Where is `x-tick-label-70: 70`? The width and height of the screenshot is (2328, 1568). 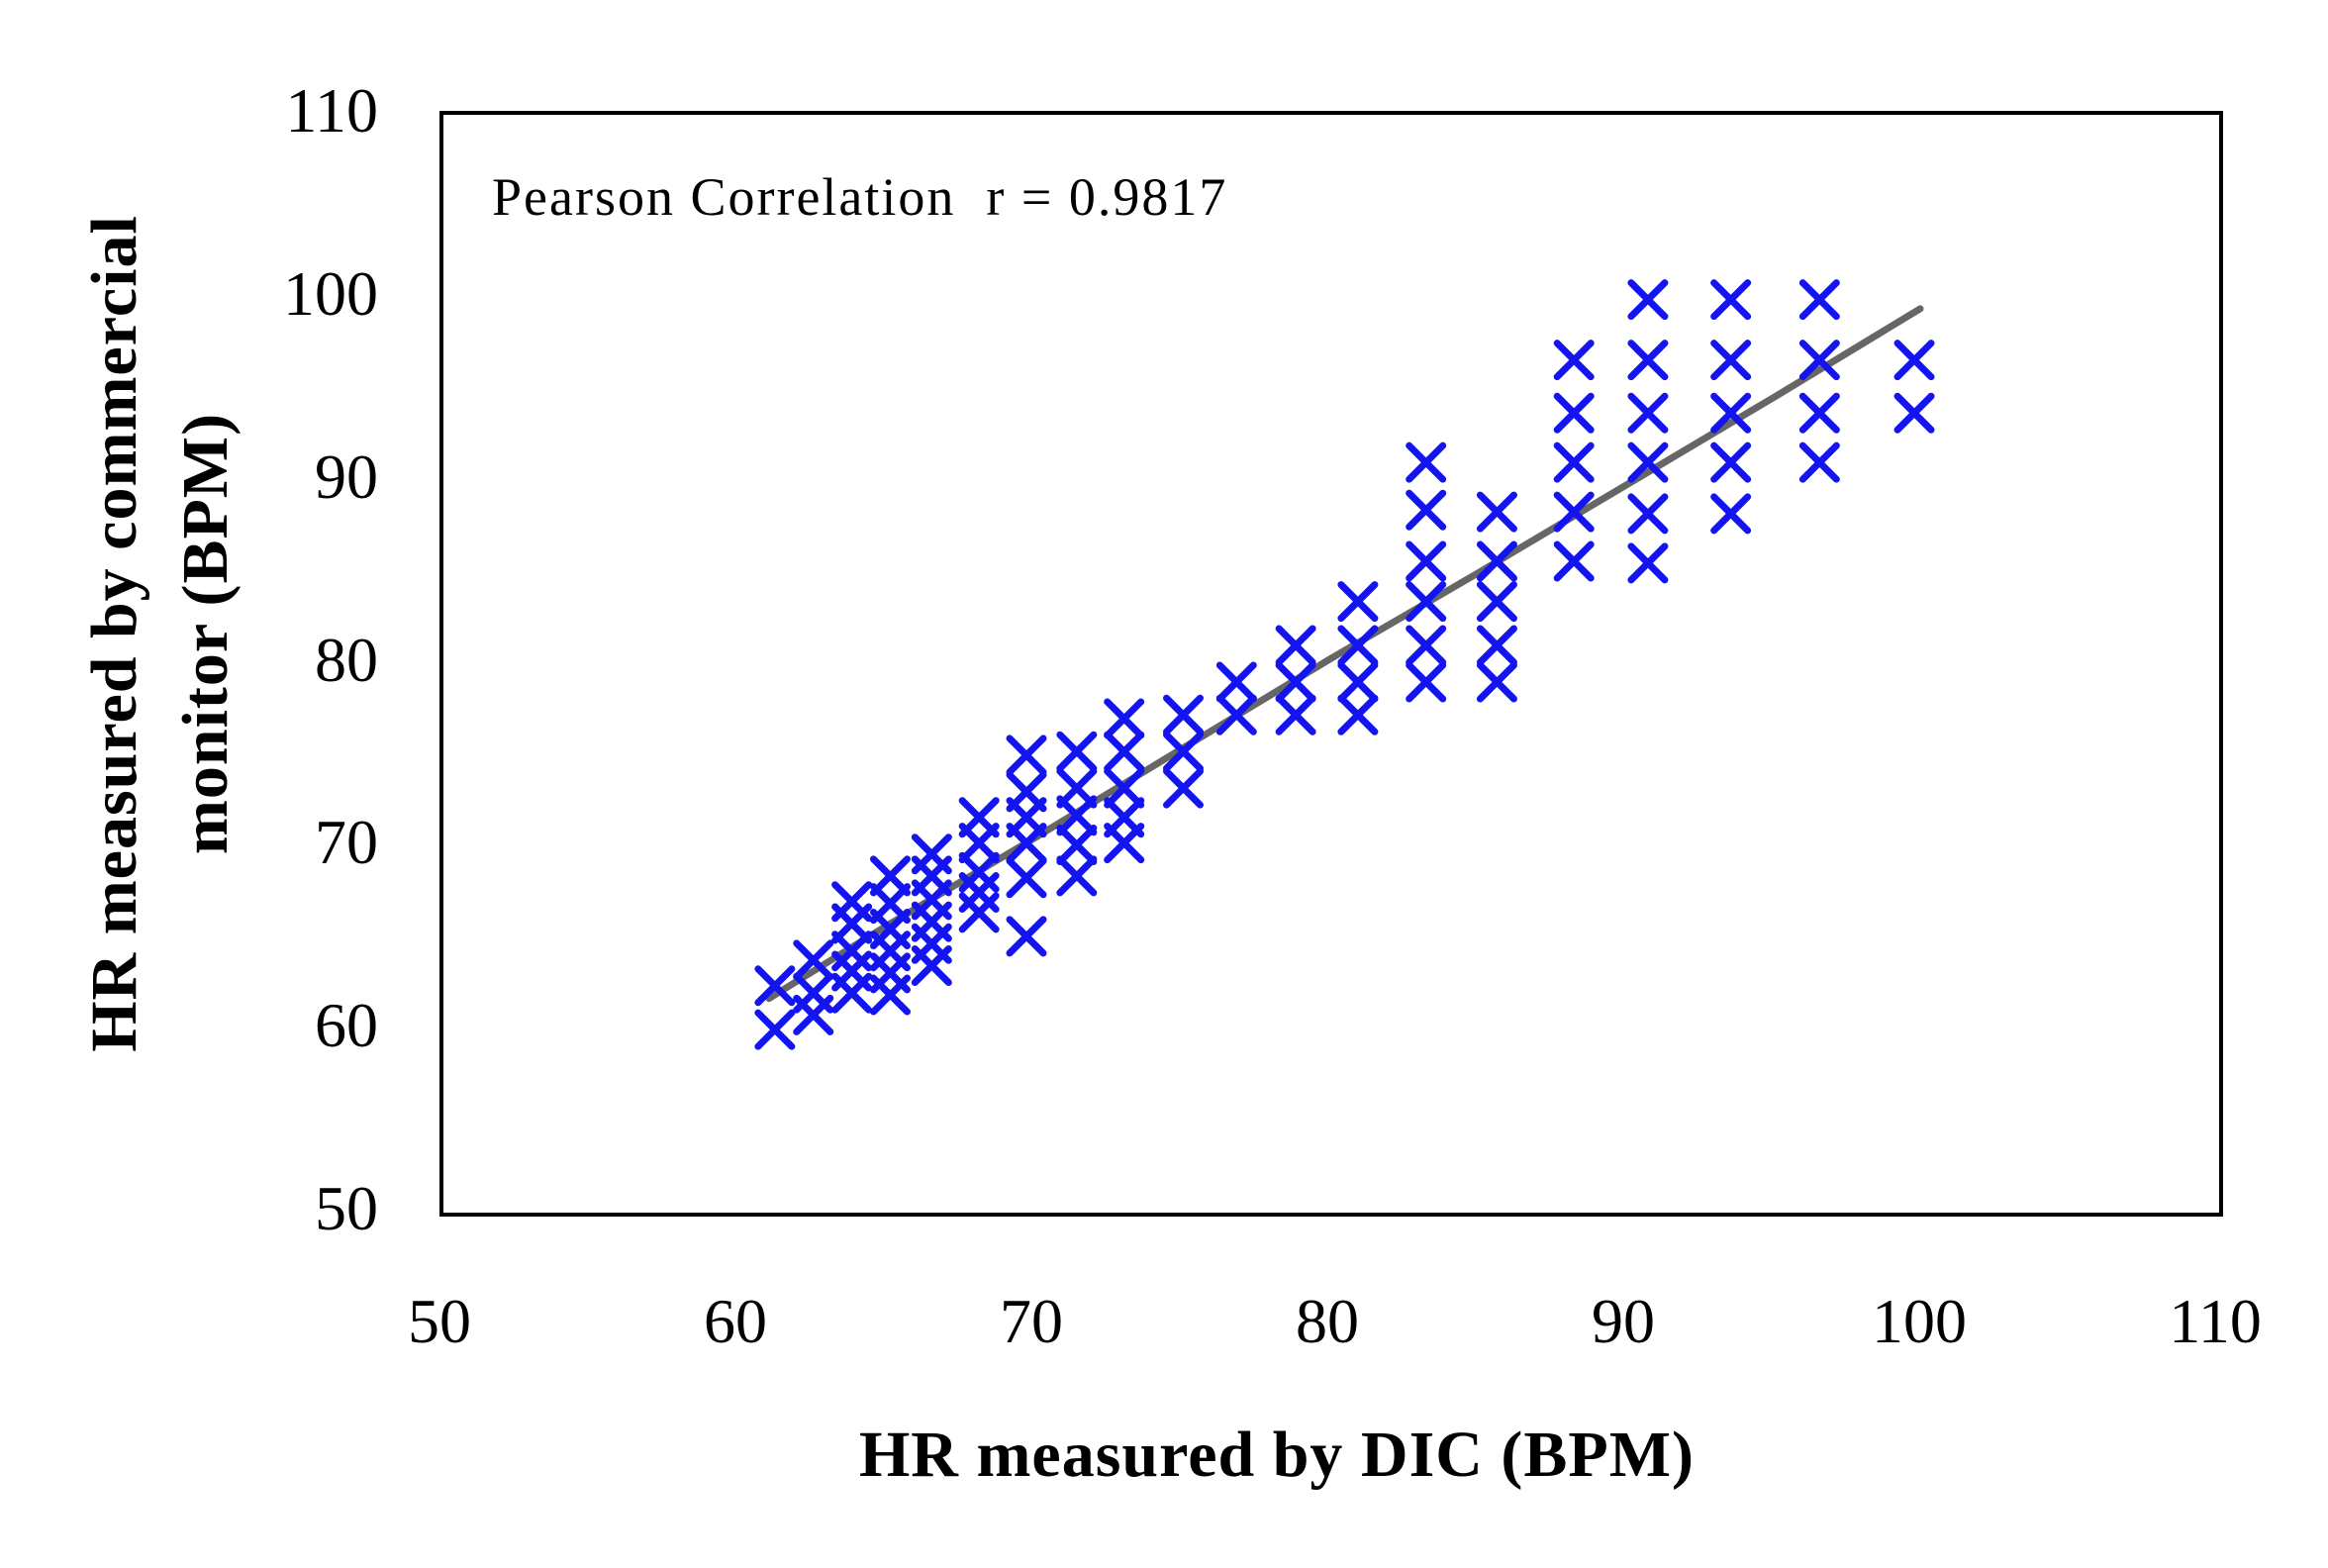
x-tick-label-70: 70 is located at coordinates (1031, 1321).